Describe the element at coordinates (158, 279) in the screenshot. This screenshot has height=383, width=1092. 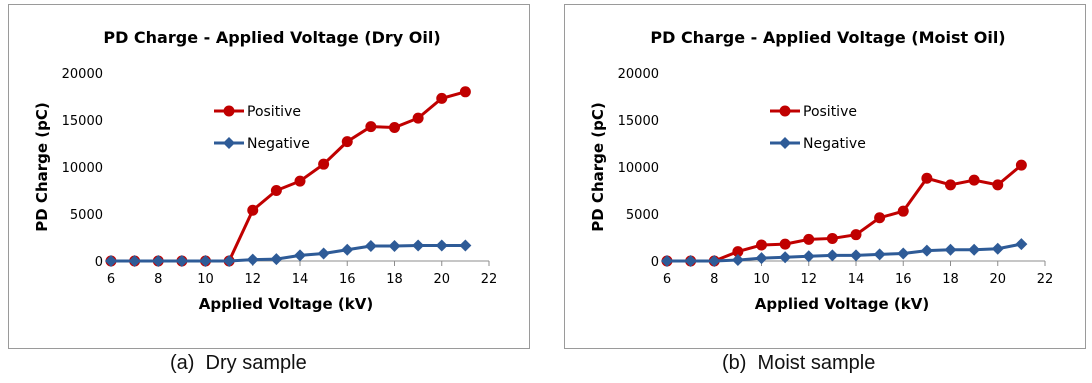
I see `x-tick-label: 8` at that location.